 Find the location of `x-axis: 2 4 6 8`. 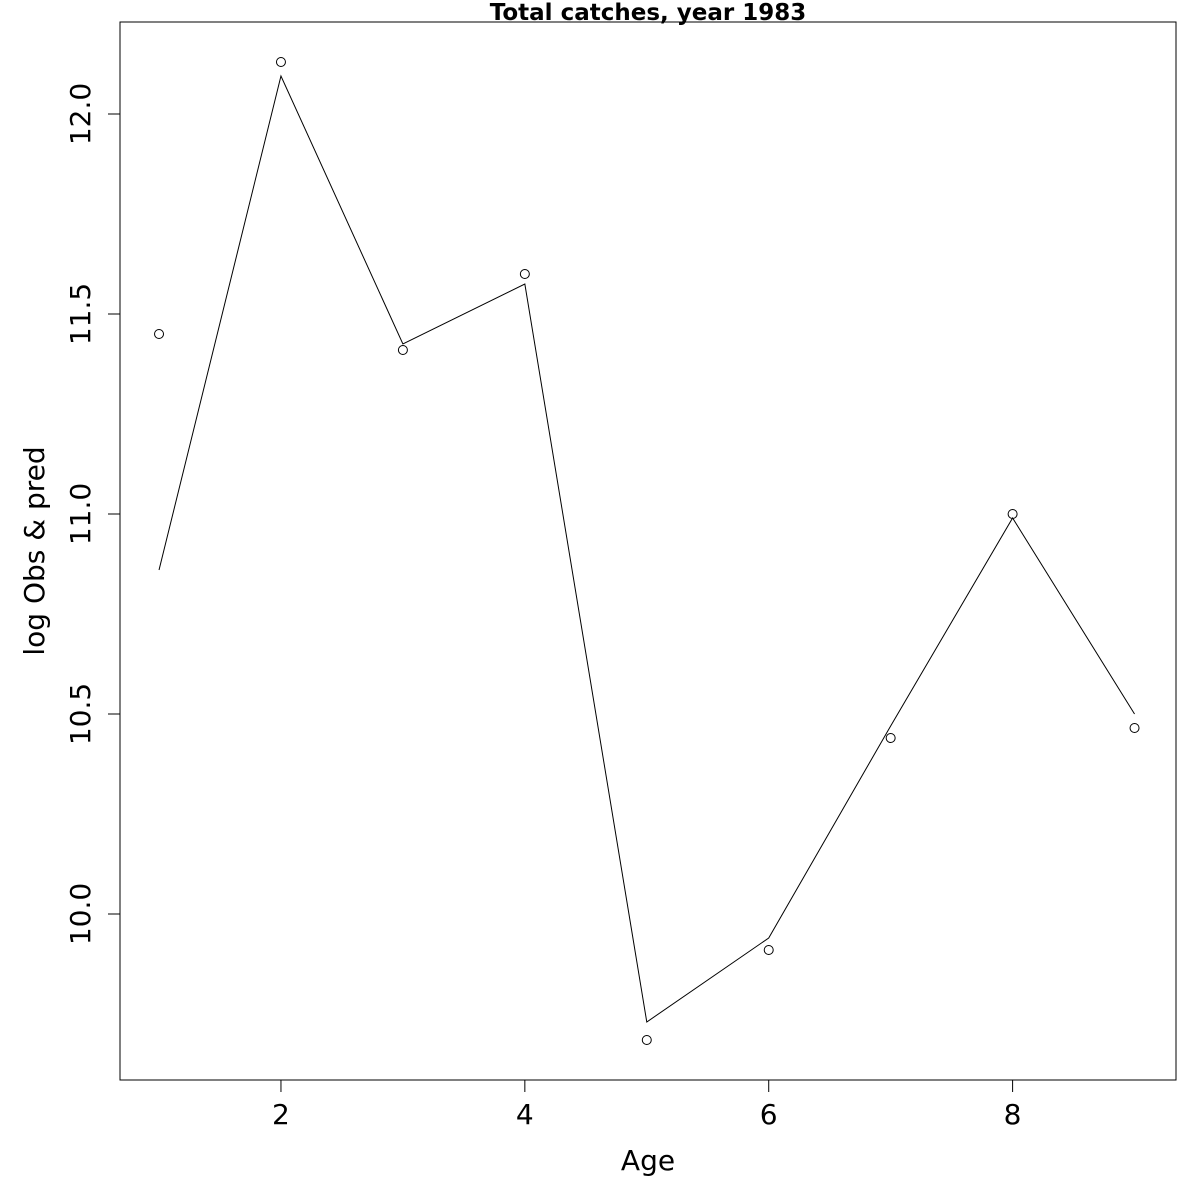

x-axis: 2 4 6 8 is located at coordinates (647, 1105).